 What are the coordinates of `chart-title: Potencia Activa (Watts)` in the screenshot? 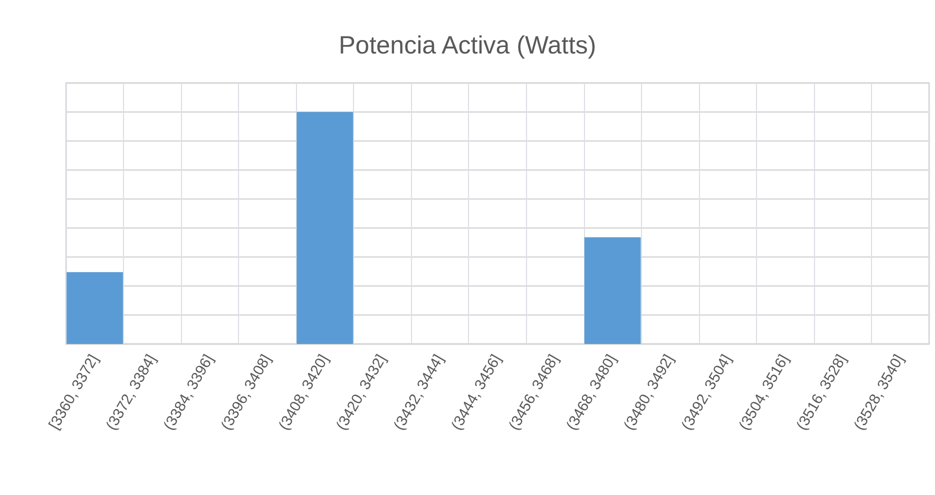 It's located at (467, 46).